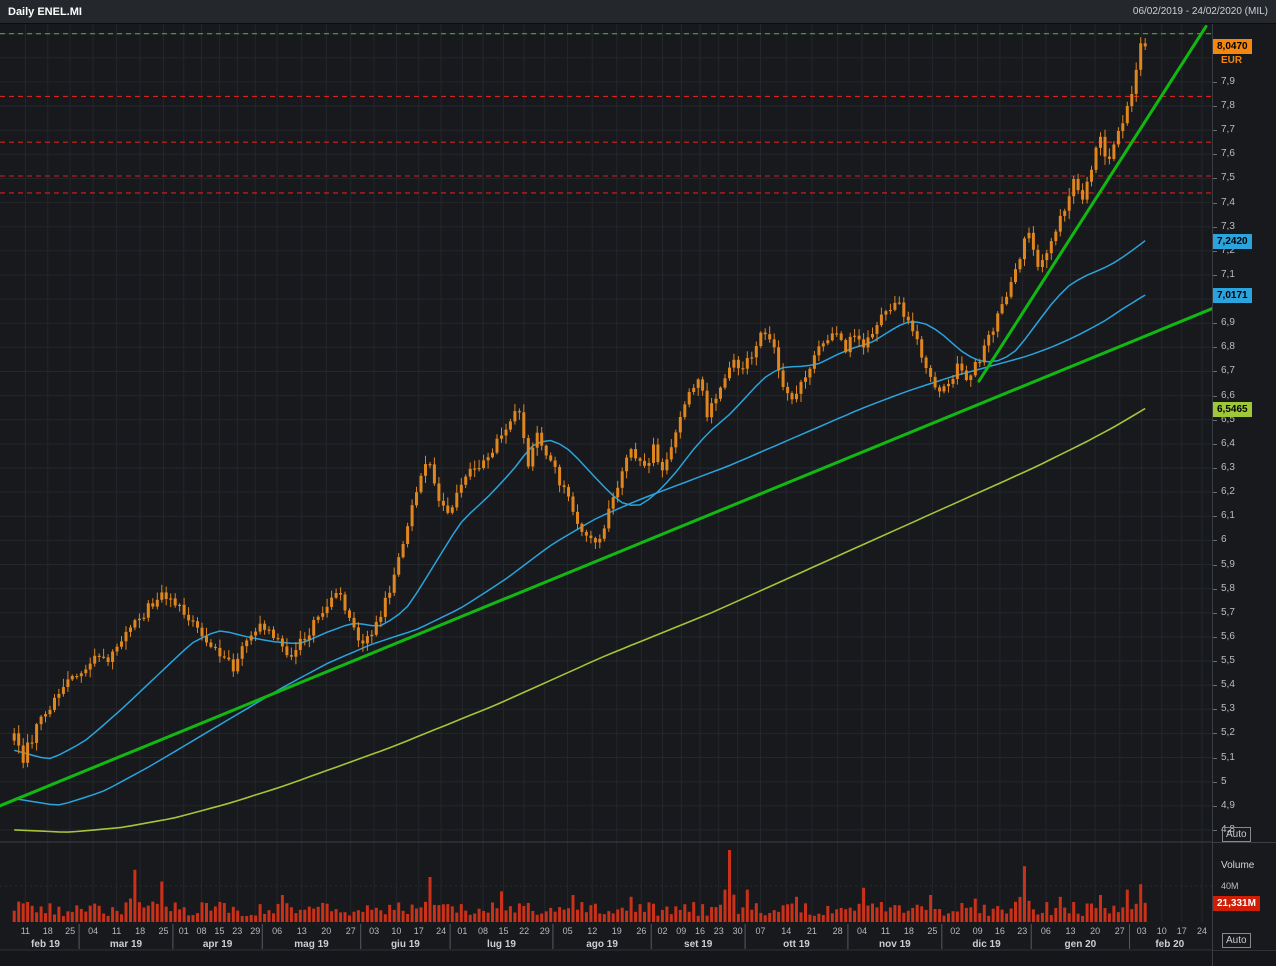  I want to click on svg-text: ago 19, so click(602, 944).